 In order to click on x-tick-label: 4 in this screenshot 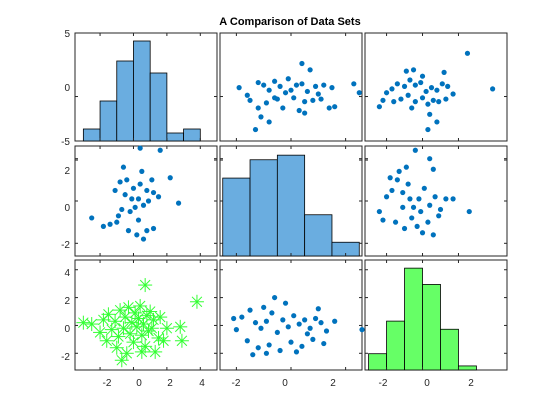, I will do `click(202, 383)`.